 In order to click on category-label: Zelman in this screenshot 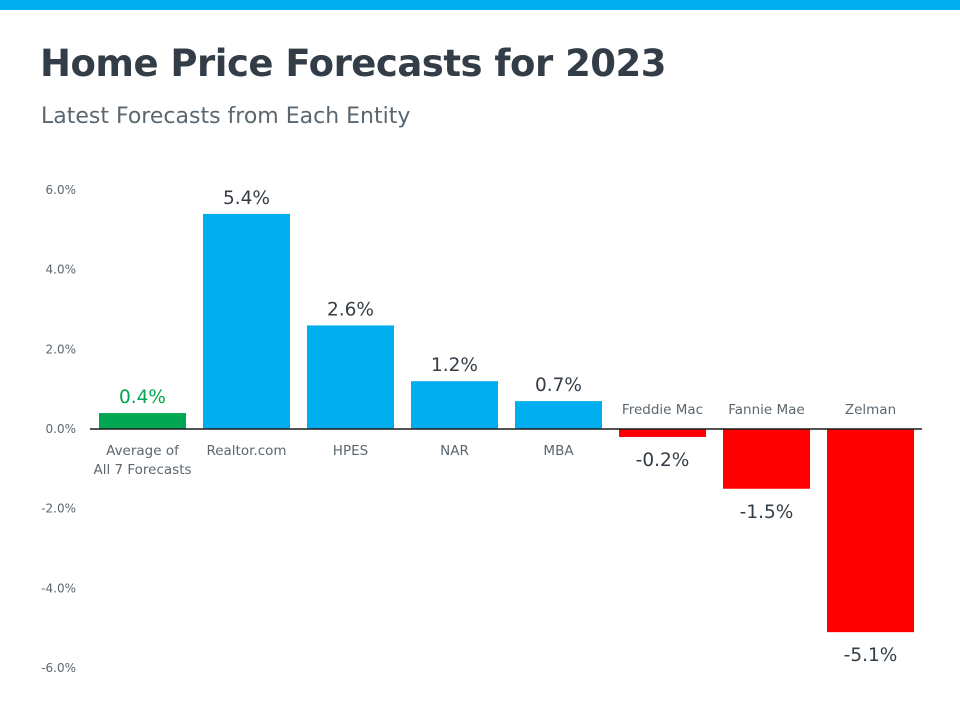, I will do `click(870, 410)`.